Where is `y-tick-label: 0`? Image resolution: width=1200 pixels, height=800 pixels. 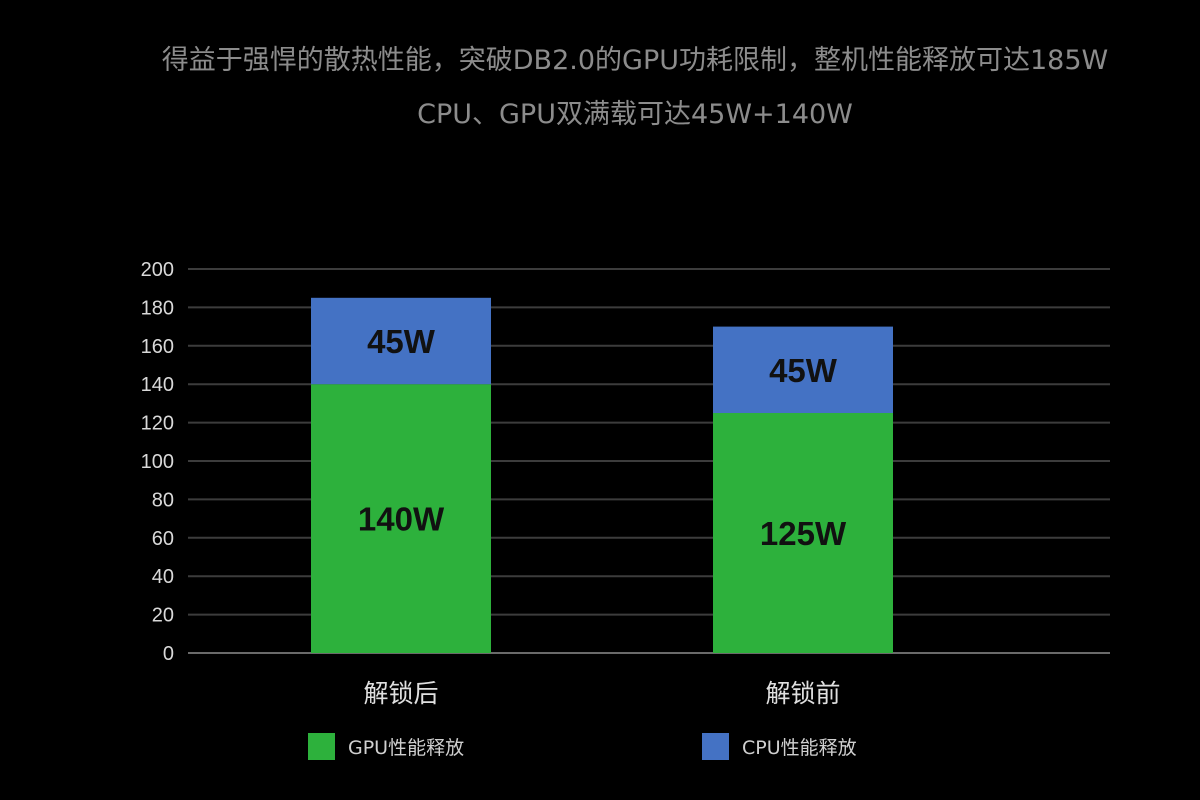
y-tick-label: 0 is located at coordinates (168, 654).